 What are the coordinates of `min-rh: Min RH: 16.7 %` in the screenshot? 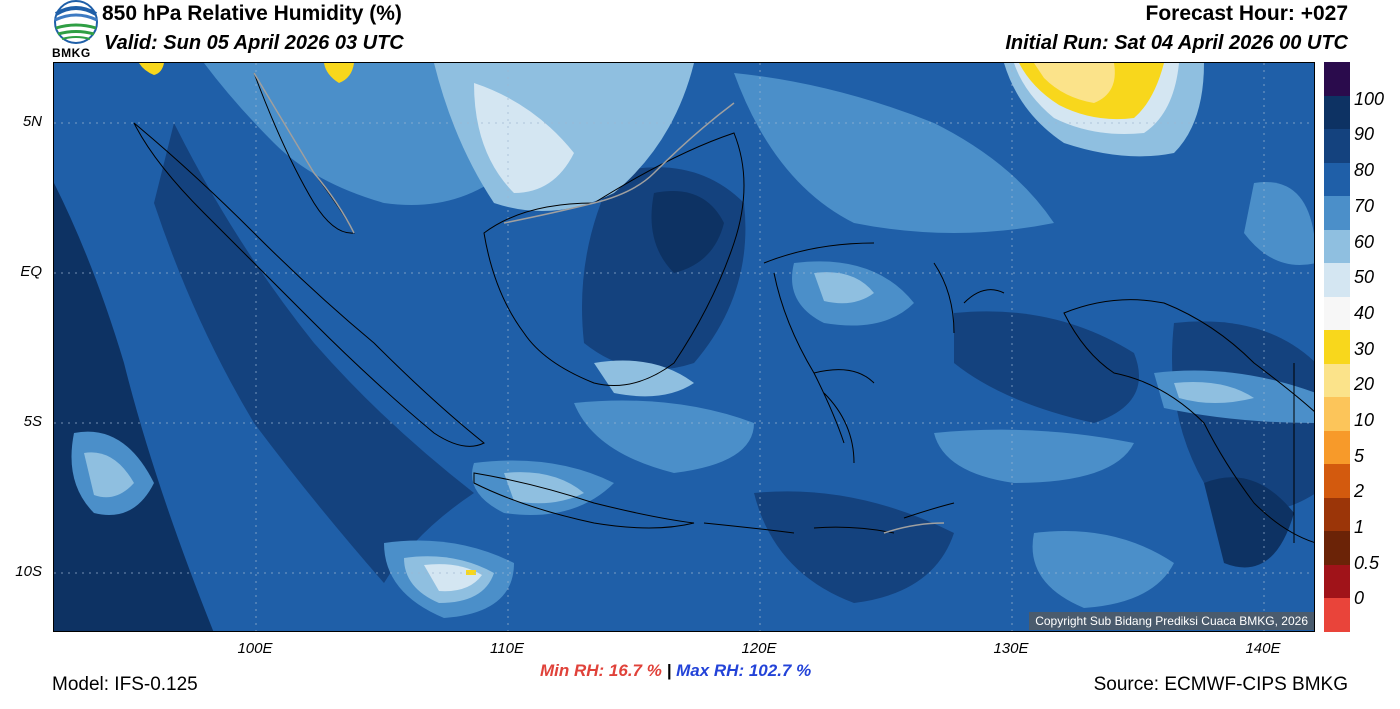 It's located at (601, 670).